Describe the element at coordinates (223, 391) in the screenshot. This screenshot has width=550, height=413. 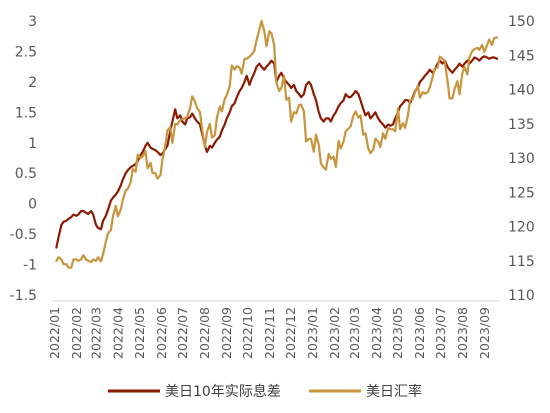
I see `legend-label-0: 美日10年实际息差` at that location.